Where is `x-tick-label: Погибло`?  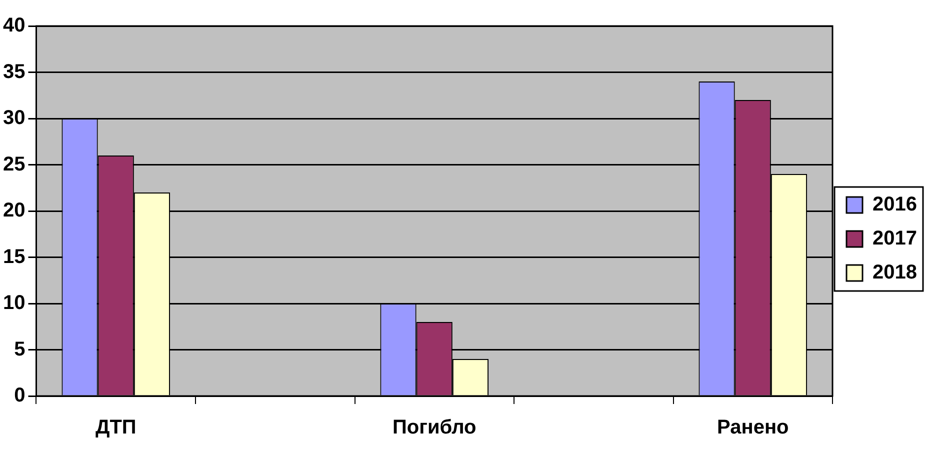
x-tick-label: Погибло is located at coordinates (434, 427).